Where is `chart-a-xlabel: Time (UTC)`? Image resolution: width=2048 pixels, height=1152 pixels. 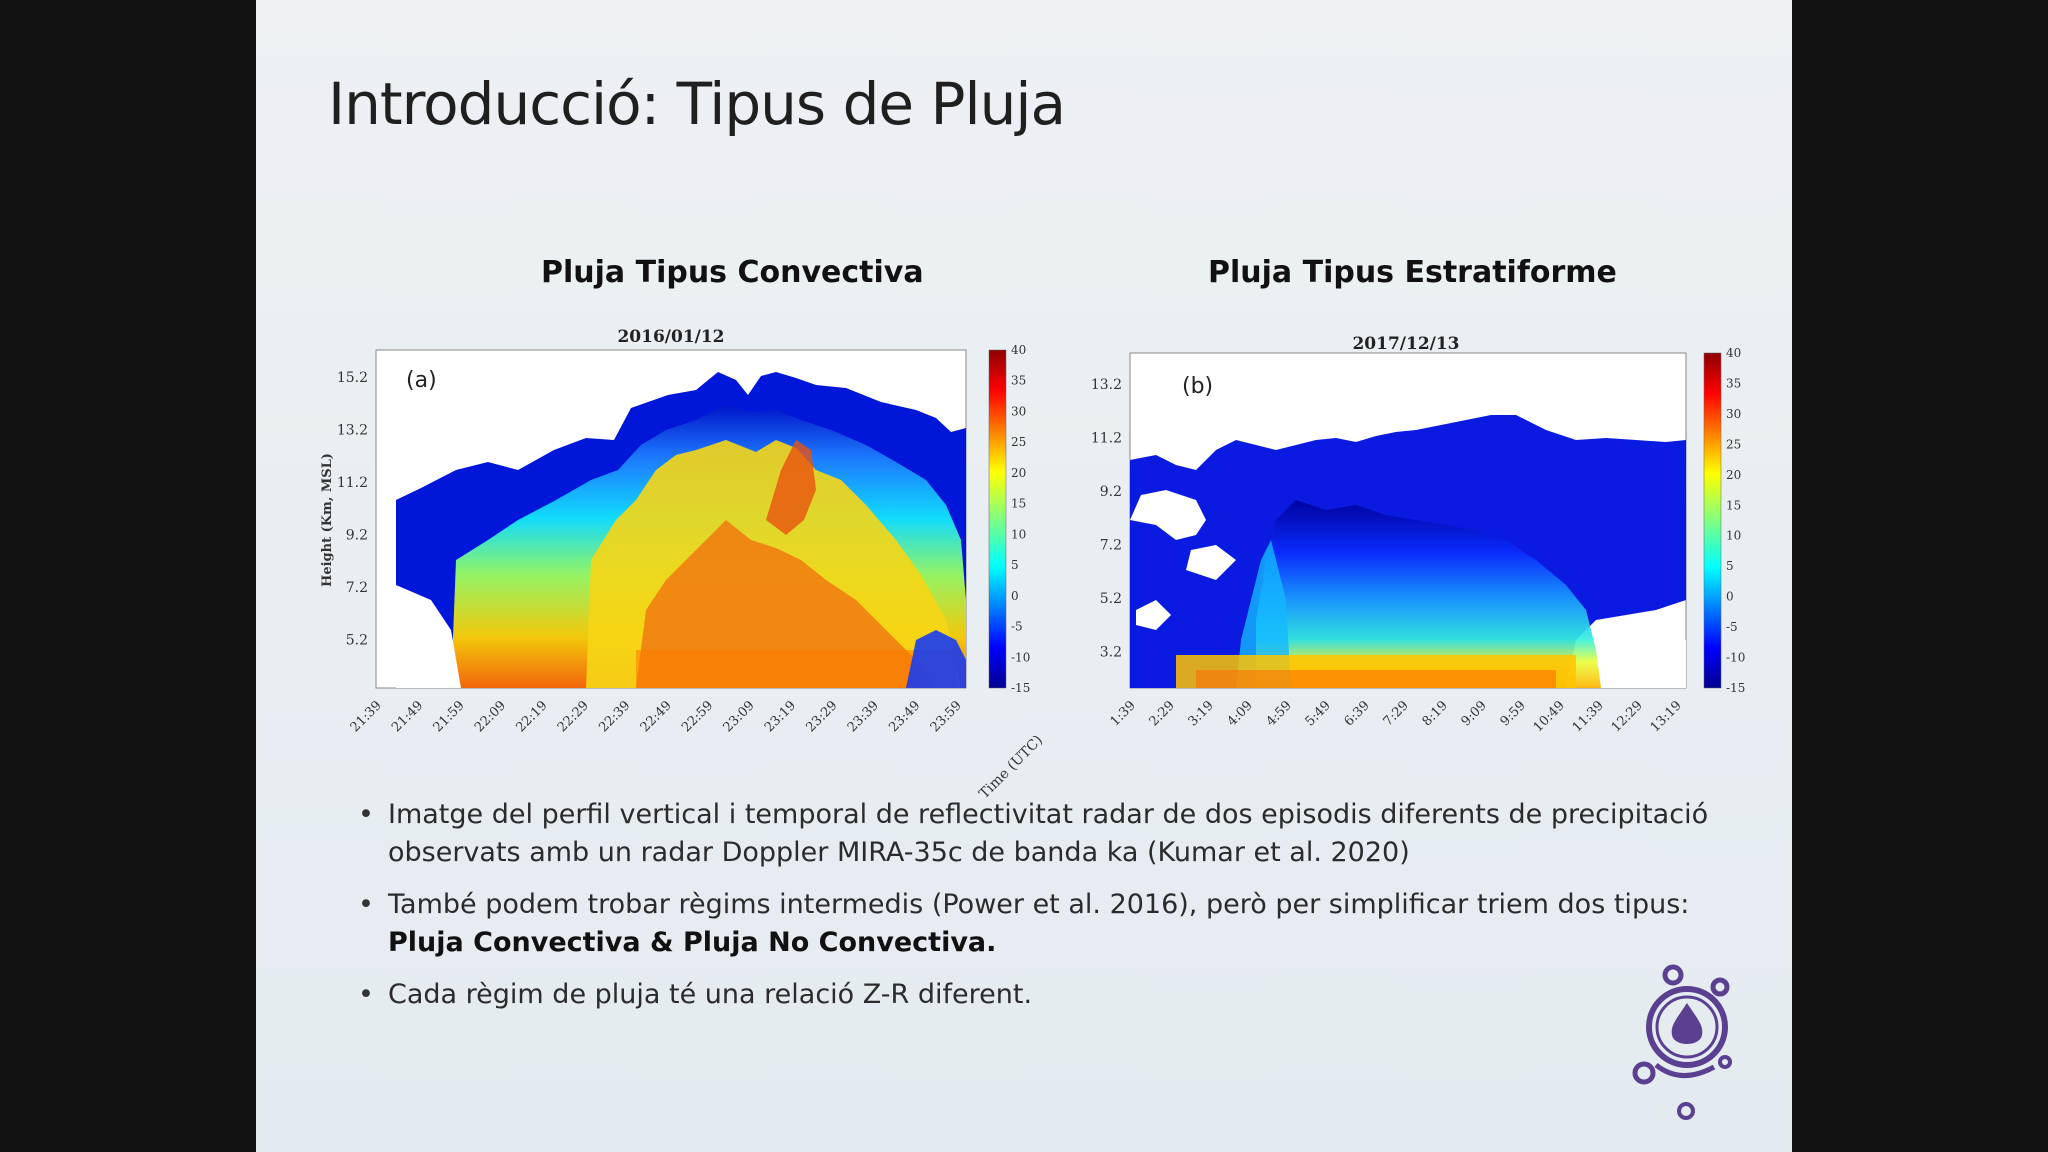
chart-a-xlabel: Time (UTC) is located at coordinates (1011, 766).